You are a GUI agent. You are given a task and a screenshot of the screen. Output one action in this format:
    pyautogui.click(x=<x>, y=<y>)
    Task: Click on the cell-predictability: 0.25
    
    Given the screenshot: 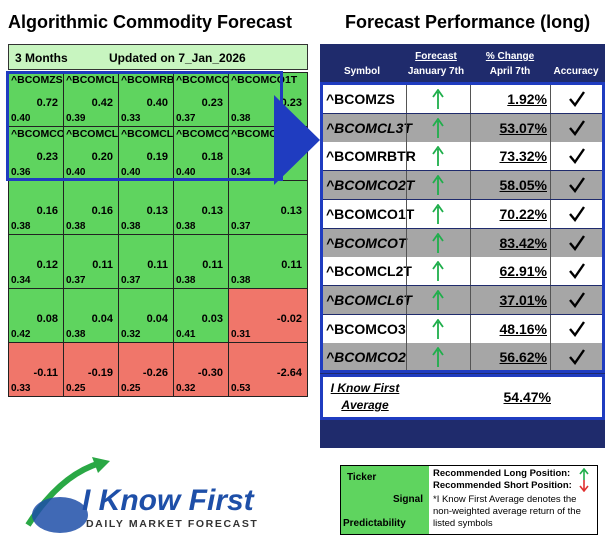 What is the action you would take?
    pyautogui.click(x=76, y=388)
    